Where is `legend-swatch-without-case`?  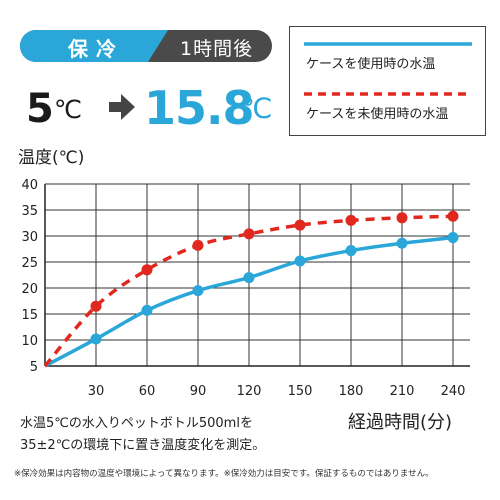 legend-swatch-without-case is located at coordinates (388, 94).